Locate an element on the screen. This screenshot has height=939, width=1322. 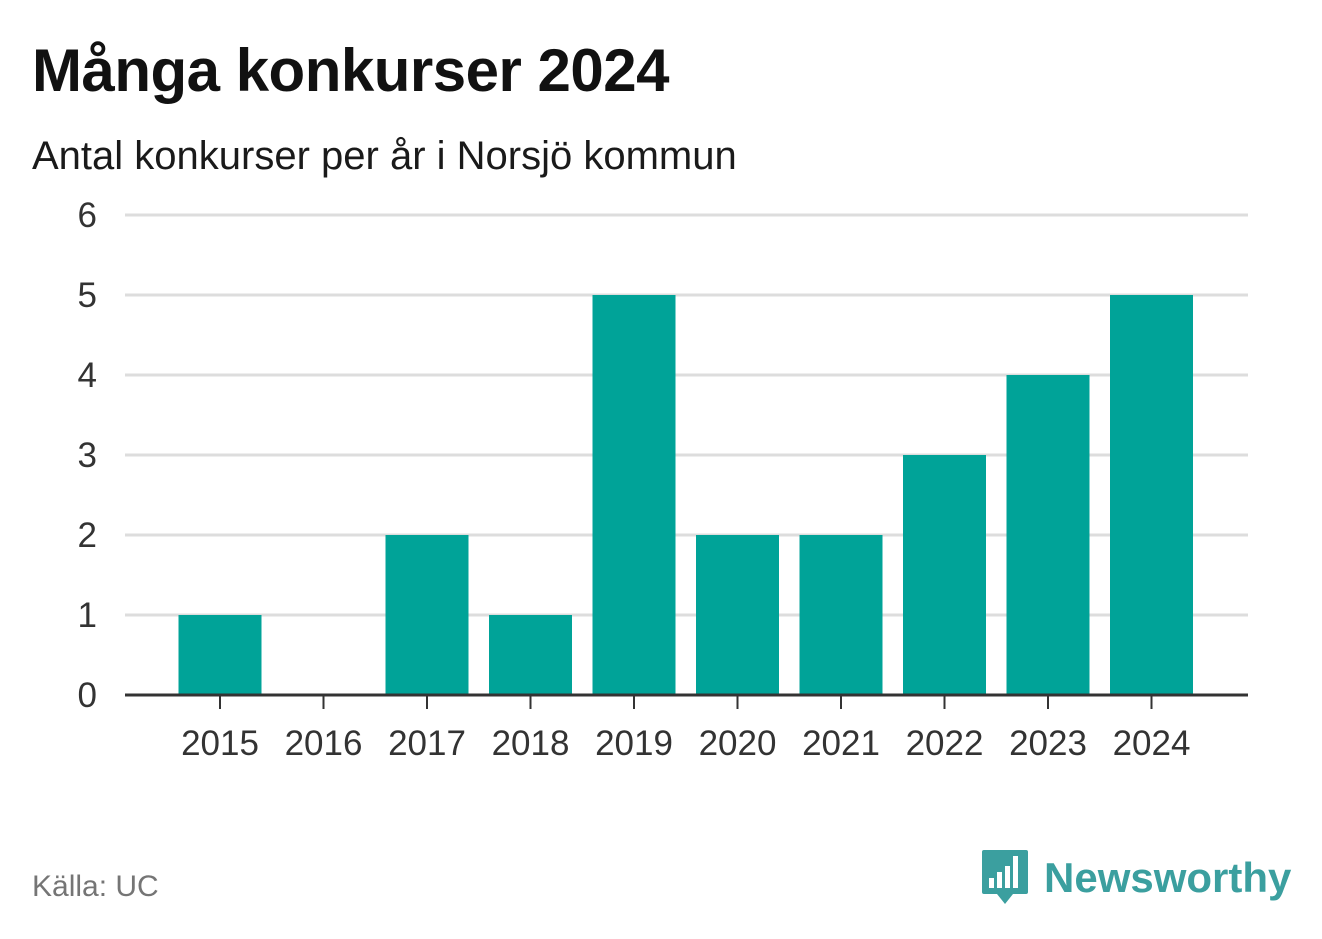
chart-title: Många konkurser 2024 is located at coordinates (350, 70).